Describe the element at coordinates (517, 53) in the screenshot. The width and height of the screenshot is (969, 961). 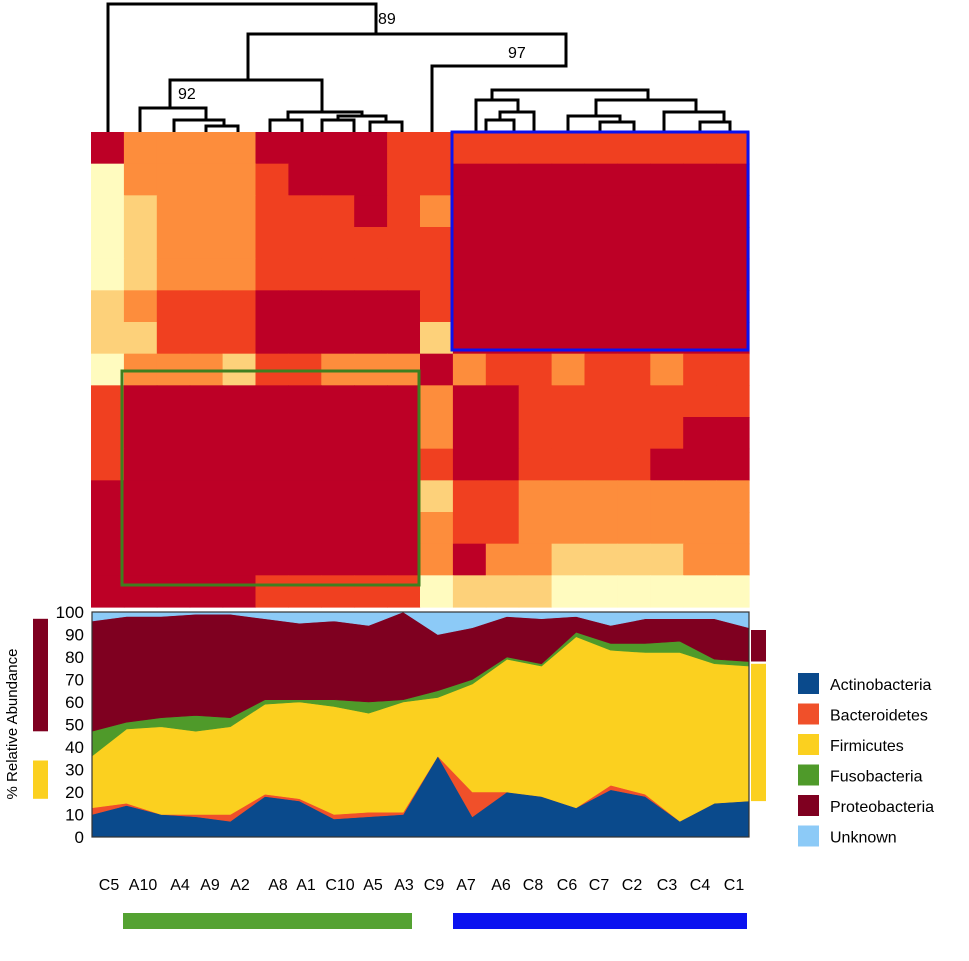
I see `bootstrap-label-c-cluster: 97` at that location.